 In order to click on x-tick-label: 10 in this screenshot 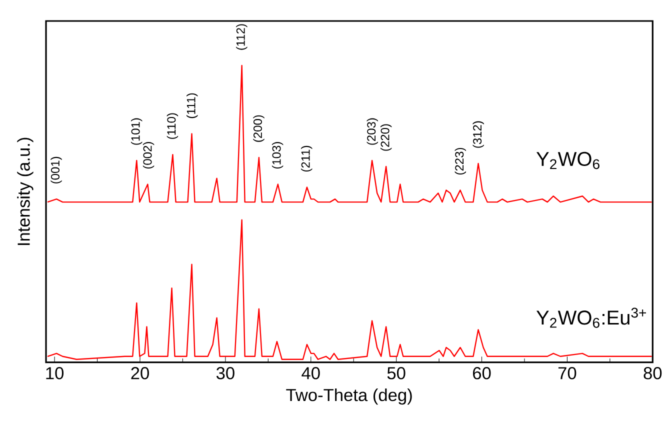, I will do `click(55, 373)`.